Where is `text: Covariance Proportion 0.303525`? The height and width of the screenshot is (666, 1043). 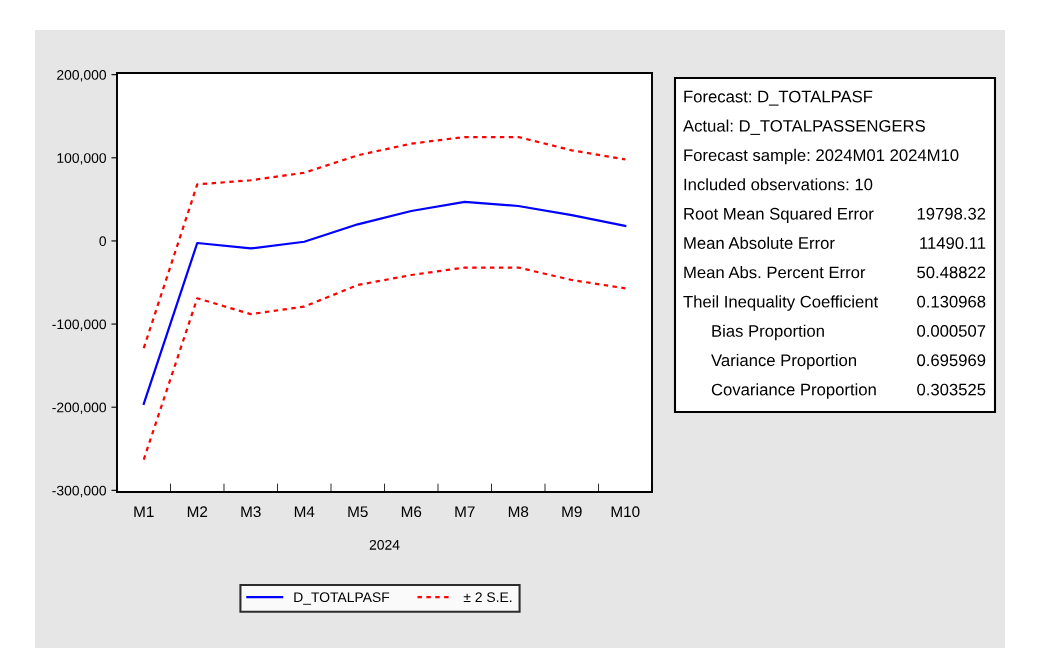 text: Covariance Proportion 0.303525 is located at coordinates (848, 391).